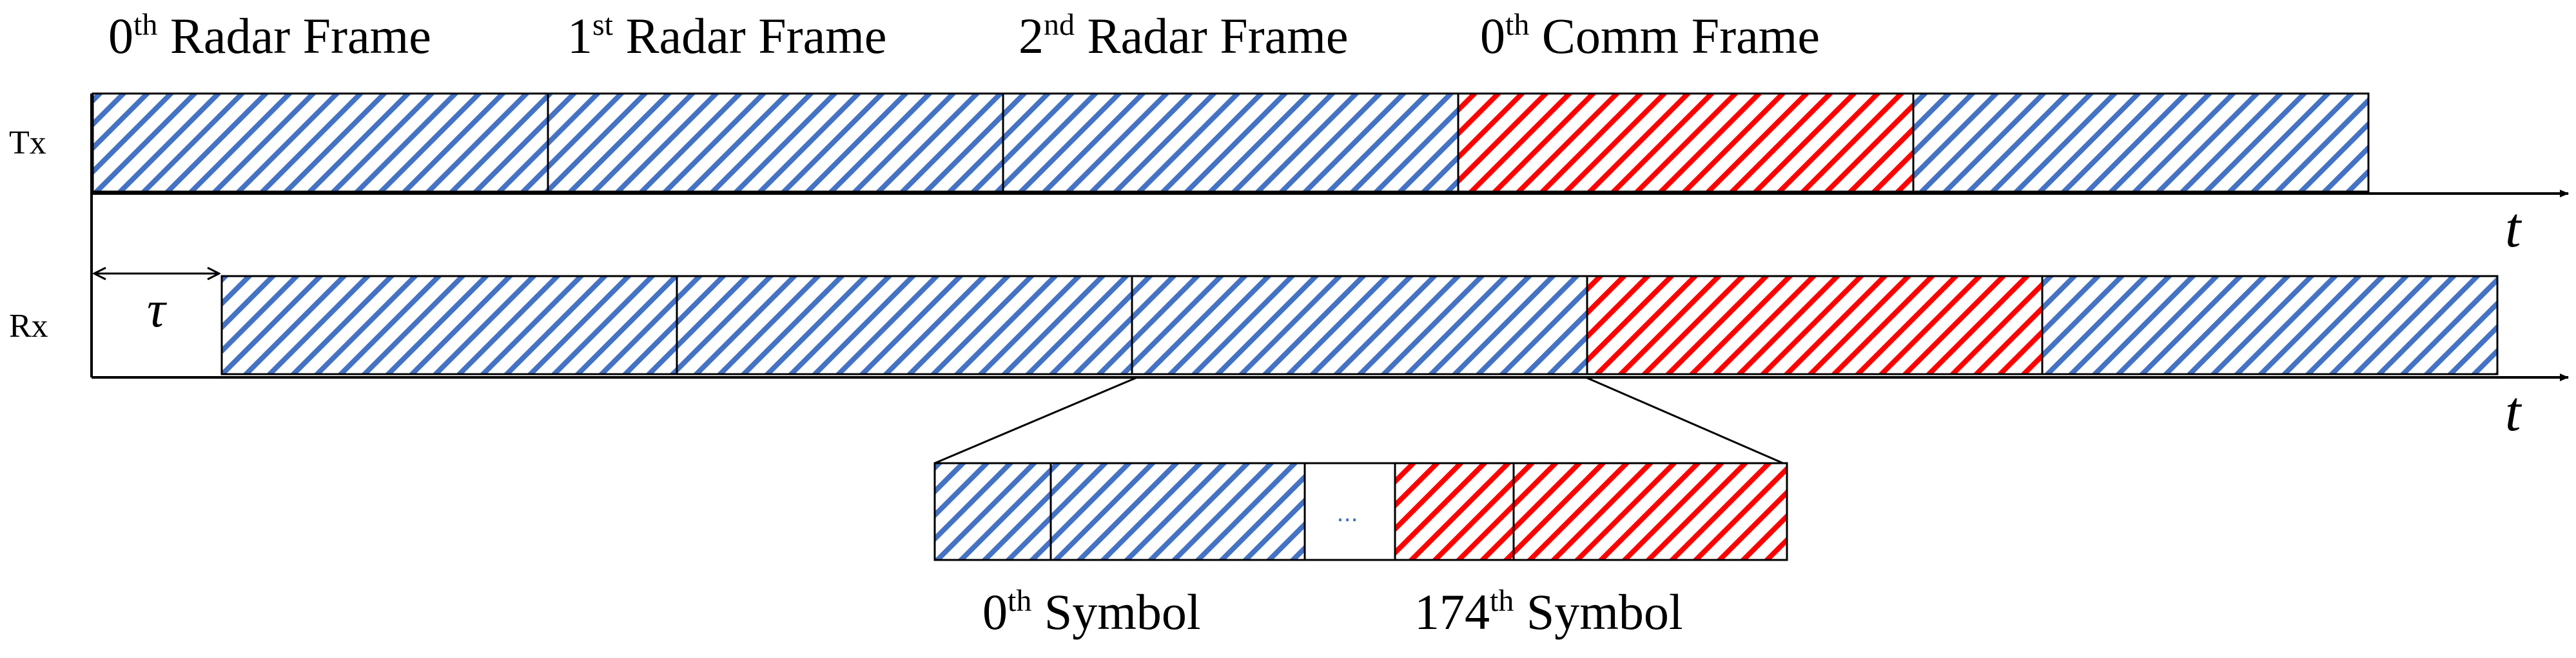 The image size is (2576, 658). What do you see at coordinates (2514, 228) in the screenshot?
I see `tx-axis-t-label: t` at bounding box center [2514, 228].